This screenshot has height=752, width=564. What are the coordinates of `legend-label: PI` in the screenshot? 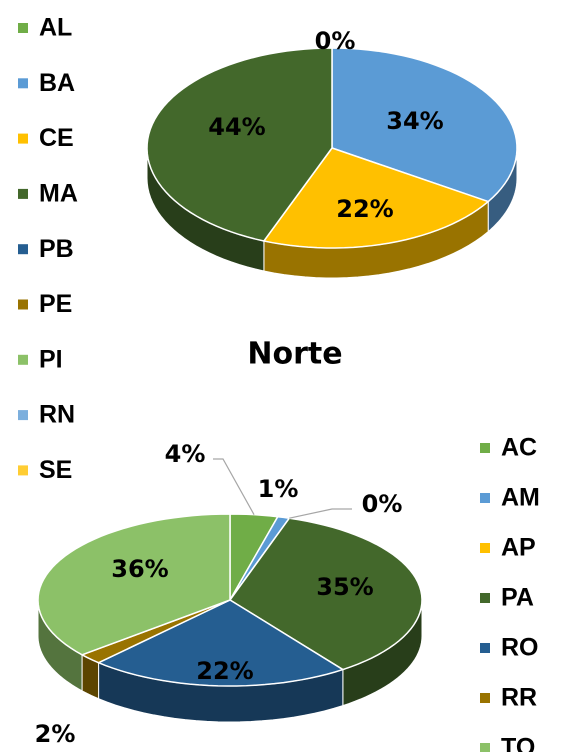 It's located at (51, 359).